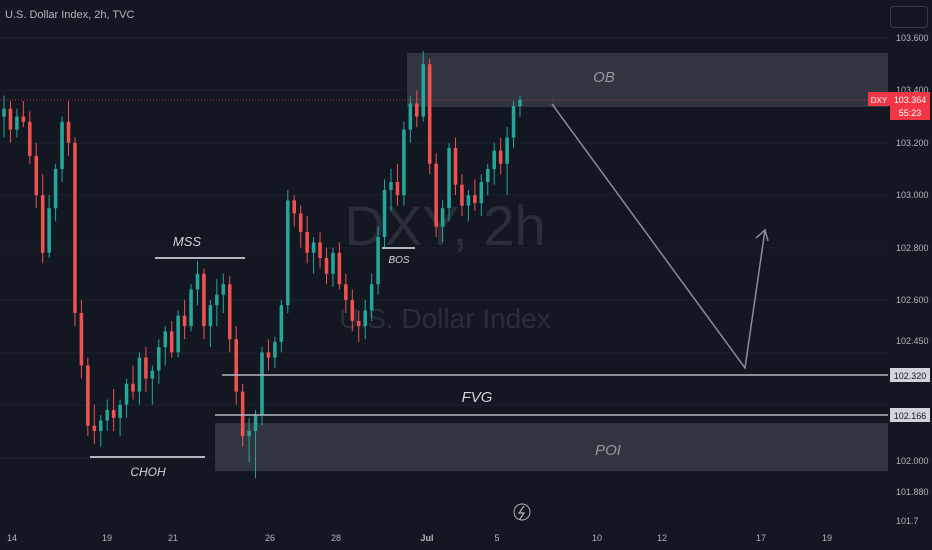  I want to click on fvg-bottom-price-label: 102.166, so click(910, 415).